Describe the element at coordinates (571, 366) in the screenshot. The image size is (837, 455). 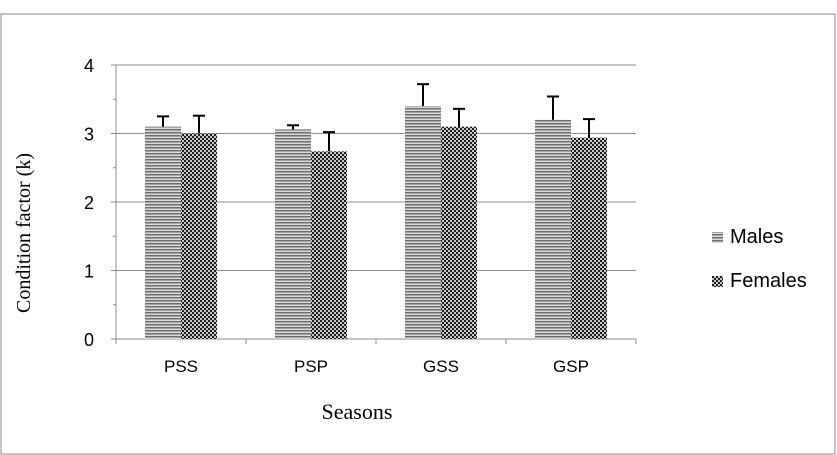
I see `x-tick-label: GSP` at that location.